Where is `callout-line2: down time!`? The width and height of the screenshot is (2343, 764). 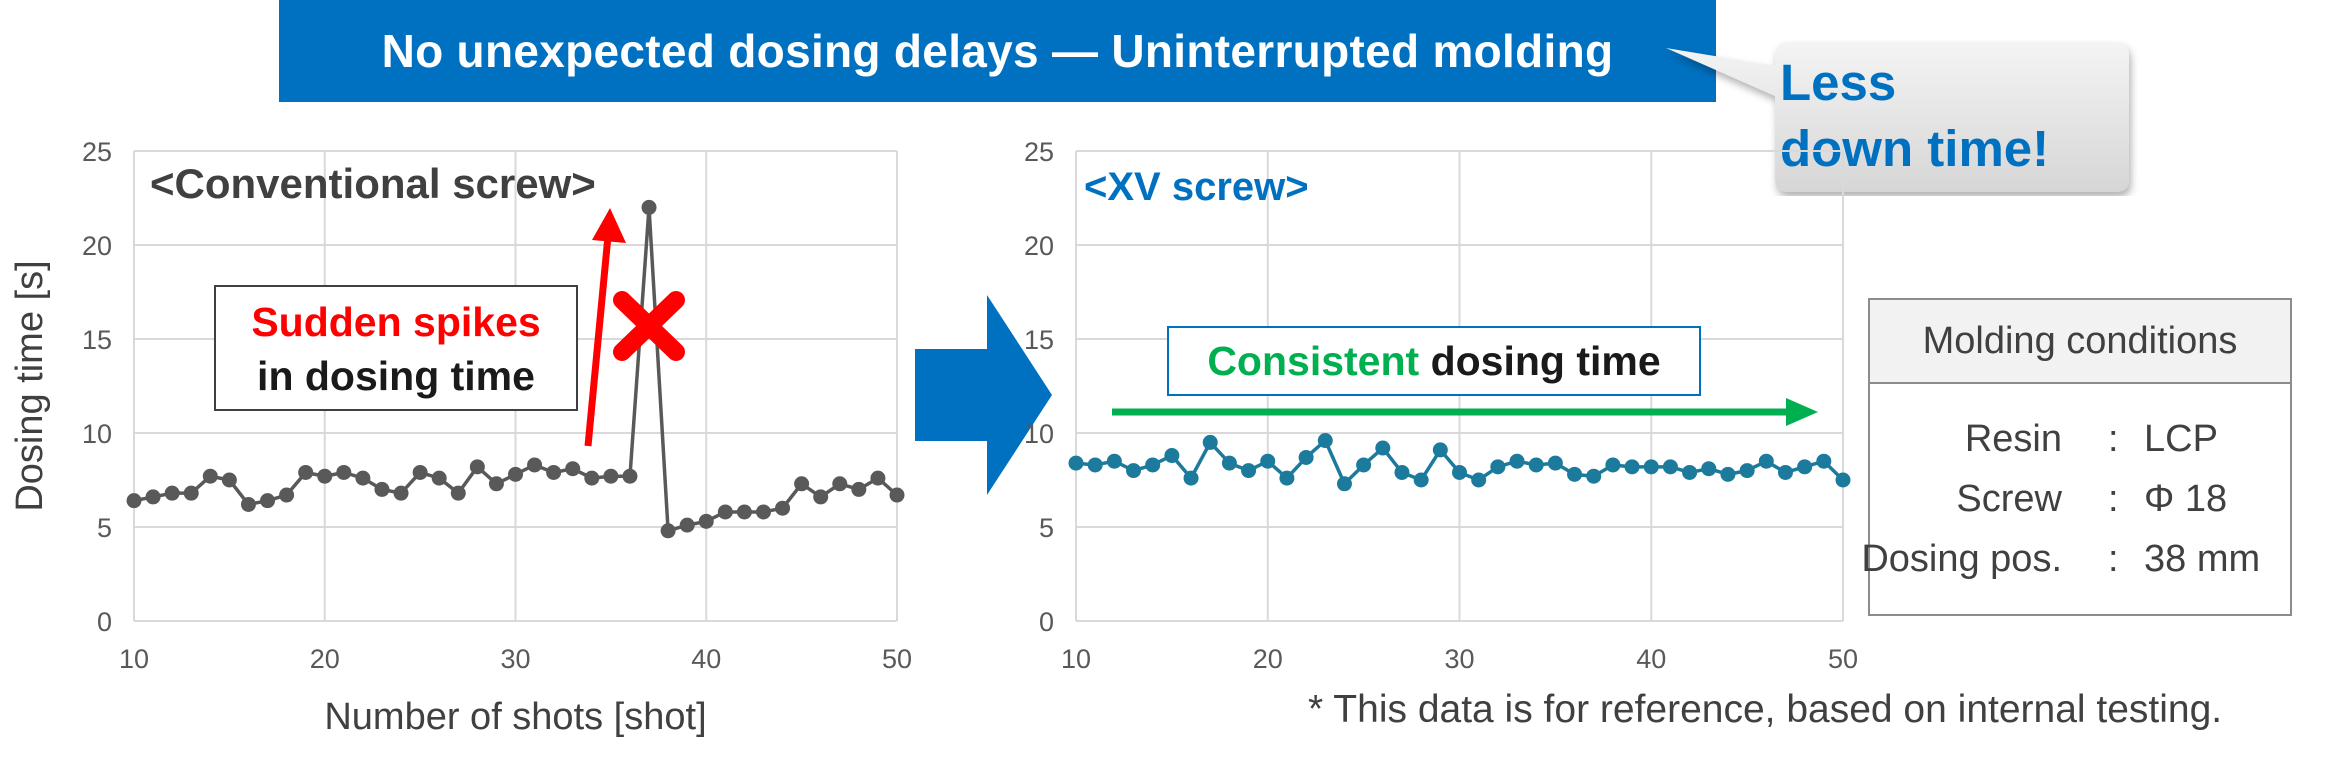 callout-line2: down time! is located at coordinates (1915, 148).